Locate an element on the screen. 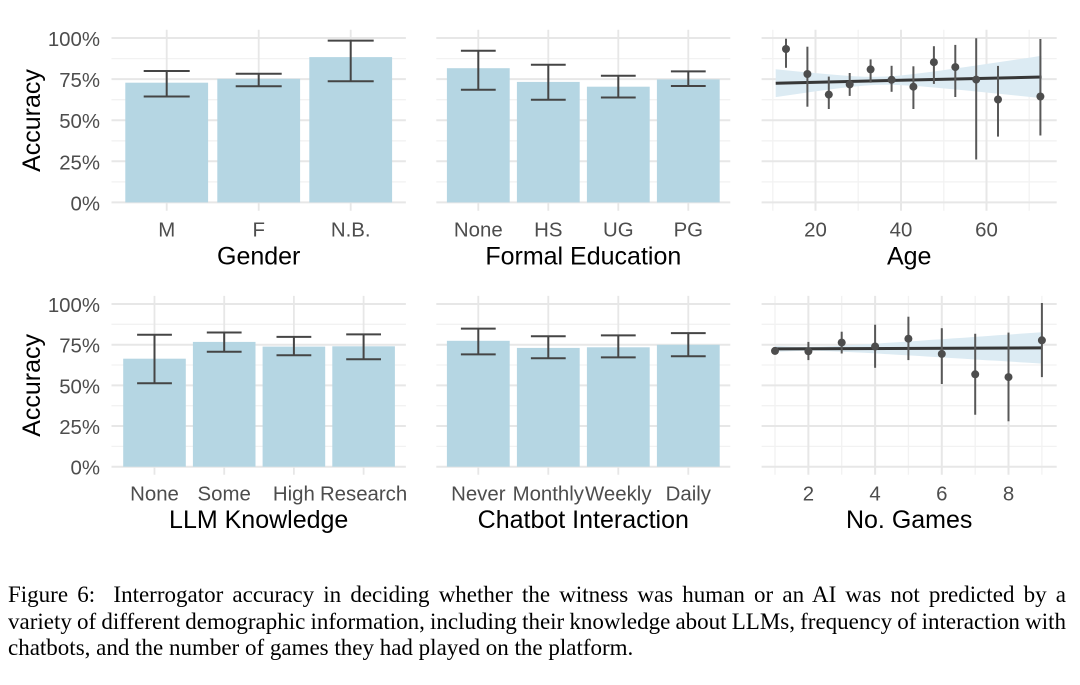  svg-text: 4 is located at coordinates (874, 495).